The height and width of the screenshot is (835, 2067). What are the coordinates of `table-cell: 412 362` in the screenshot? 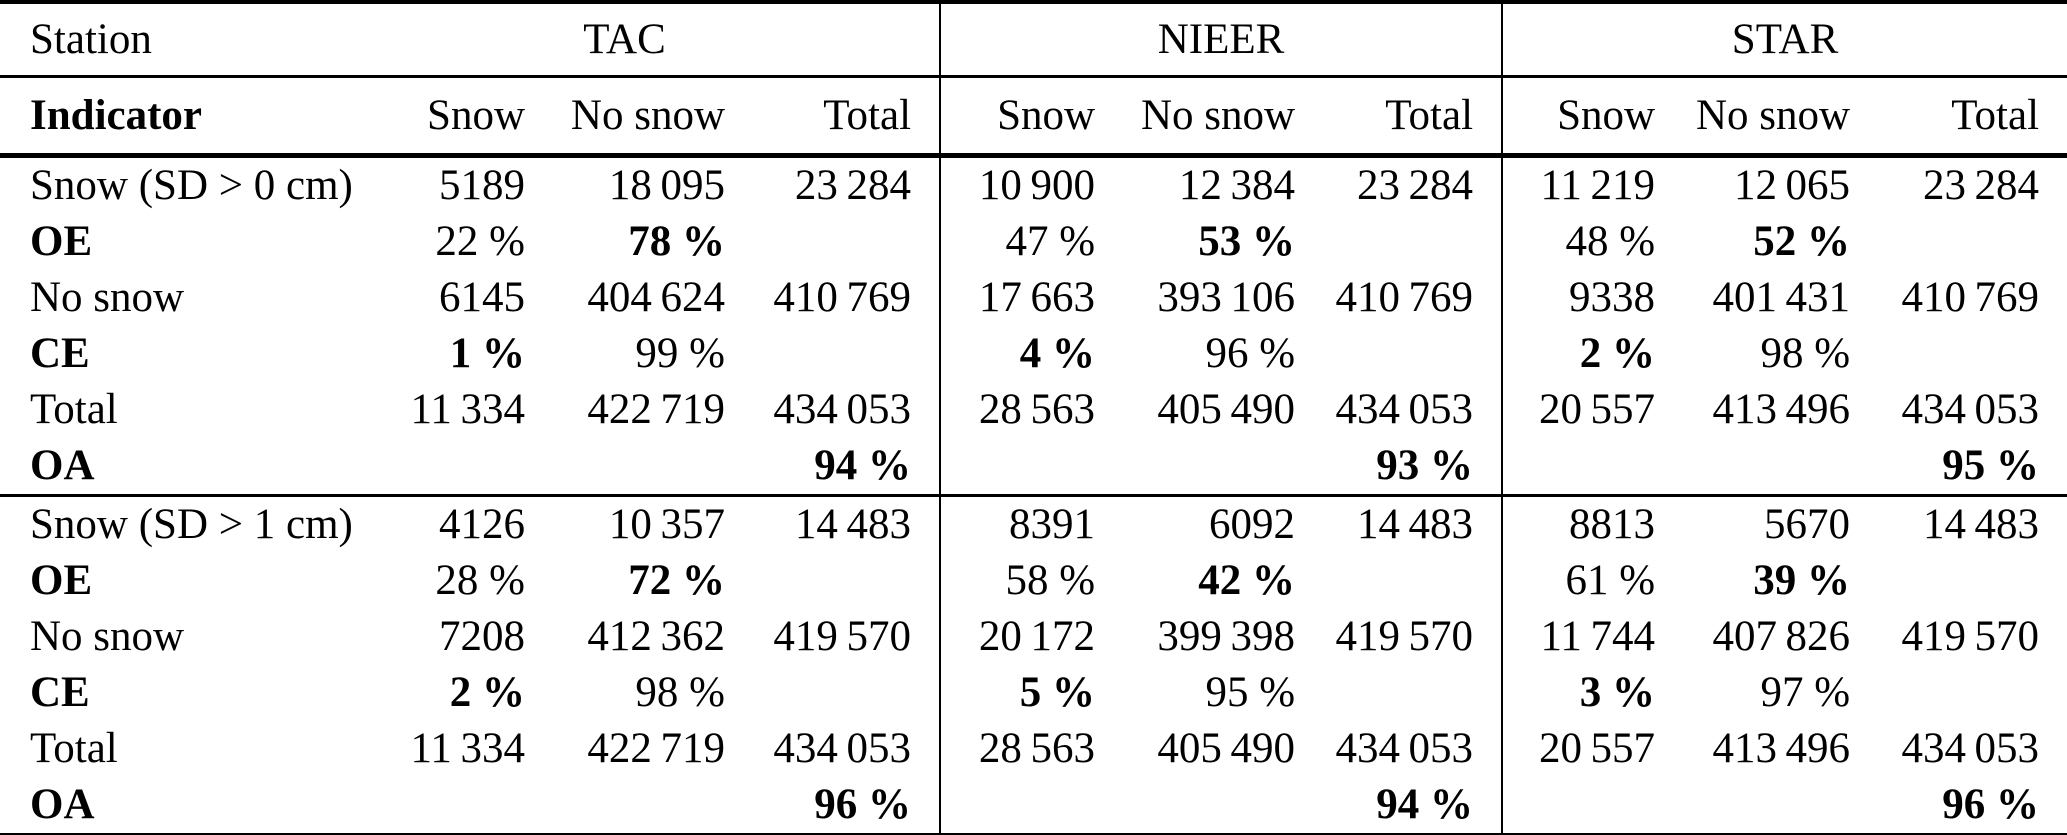 It's located at (656, 637).